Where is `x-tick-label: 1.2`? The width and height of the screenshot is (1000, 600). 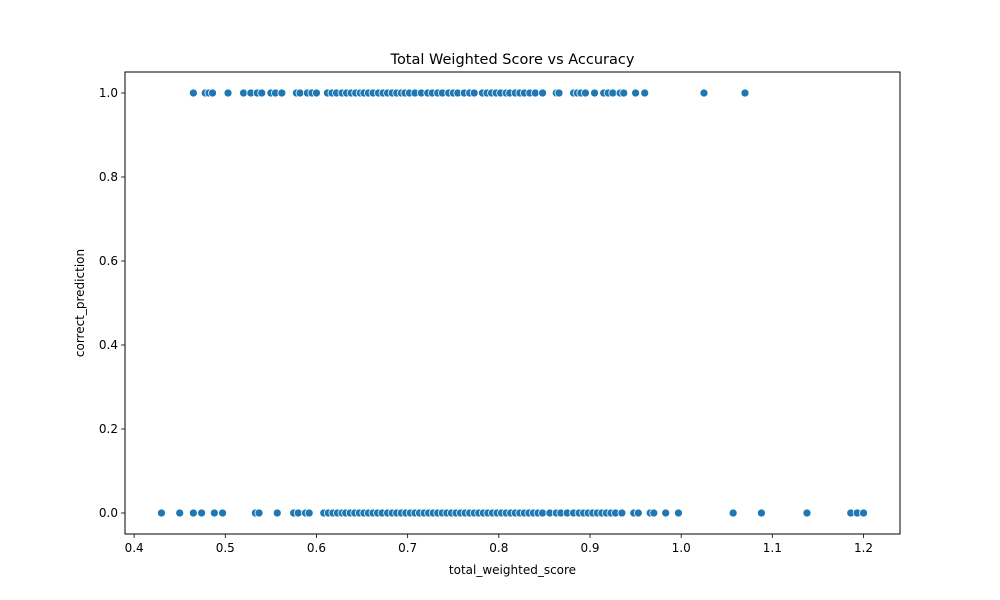 x-tick-label: 1.2 is located at coordinates (863, 548).